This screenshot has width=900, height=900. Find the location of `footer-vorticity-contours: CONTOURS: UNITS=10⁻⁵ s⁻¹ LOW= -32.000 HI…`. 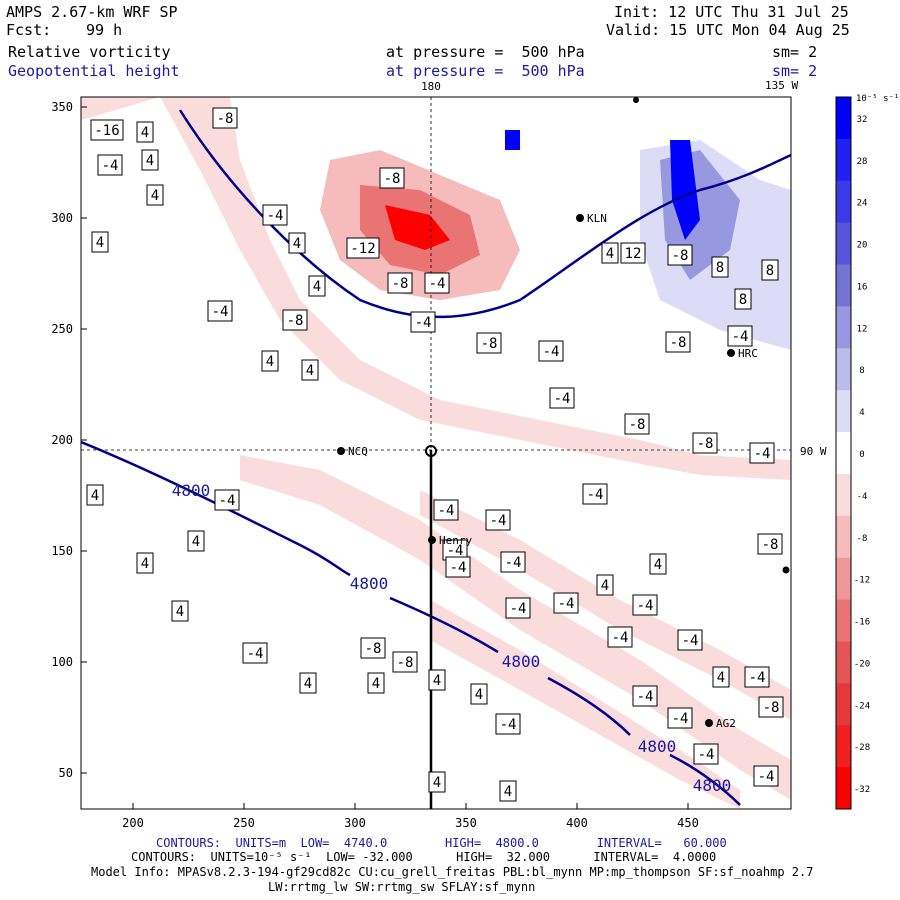

footer-vorticity-contours: CONTOURS: UNITS=10⁻⁵ s⁻¹ LOW= -32.000 HI… is located at coordinates (424, 857).